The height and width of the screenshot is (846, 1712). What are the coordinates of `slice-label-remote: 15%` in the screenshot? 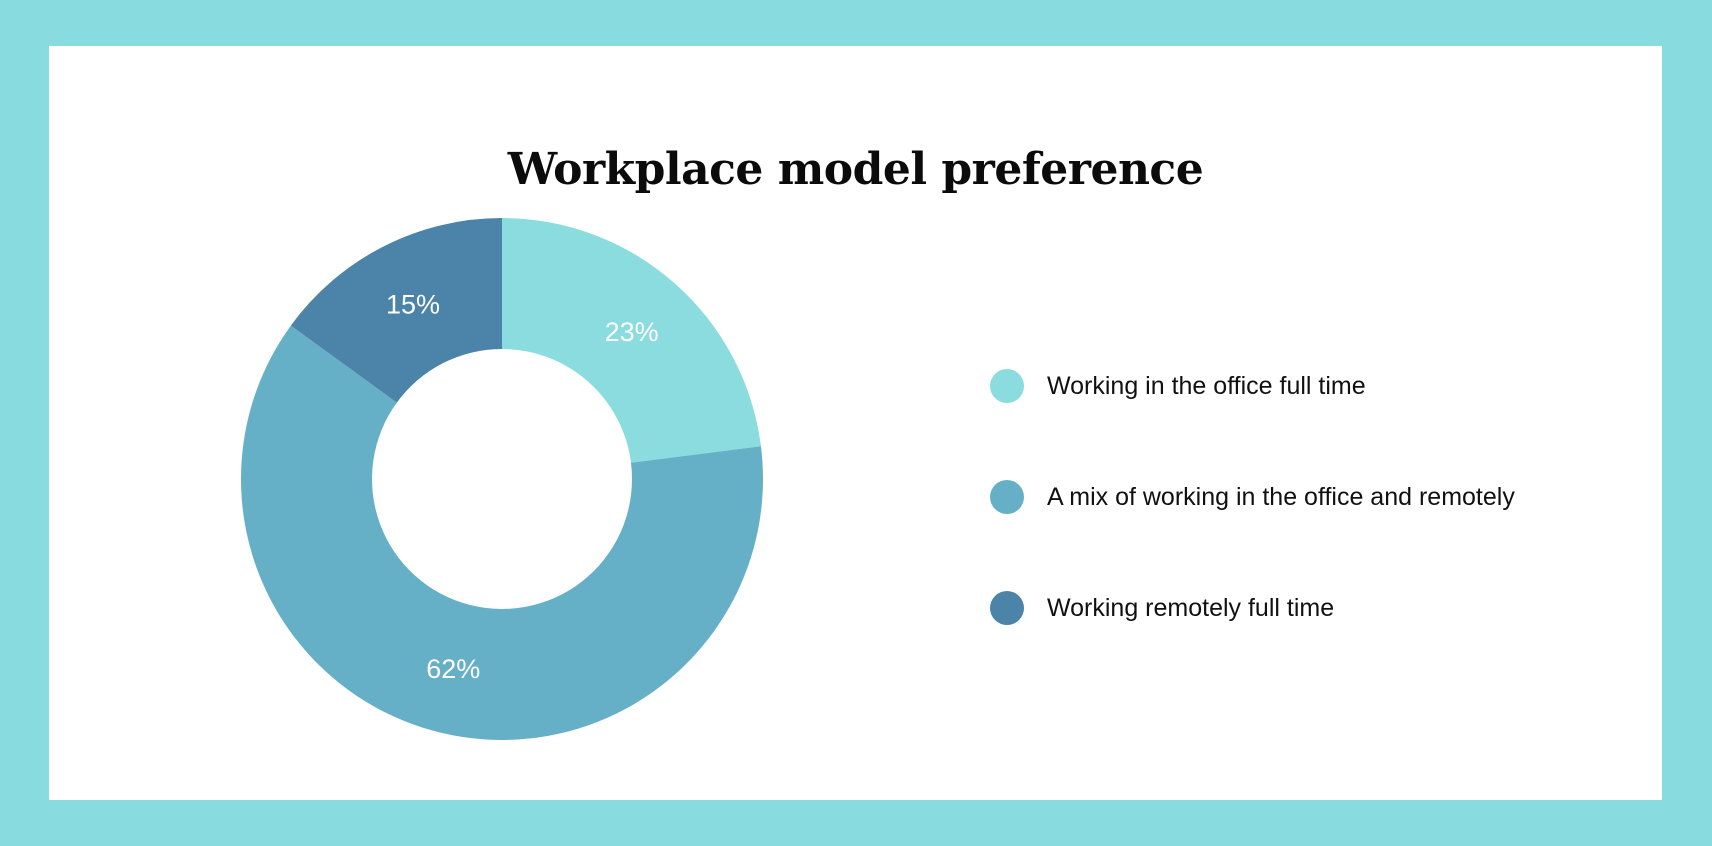 It's located at (413, 304).